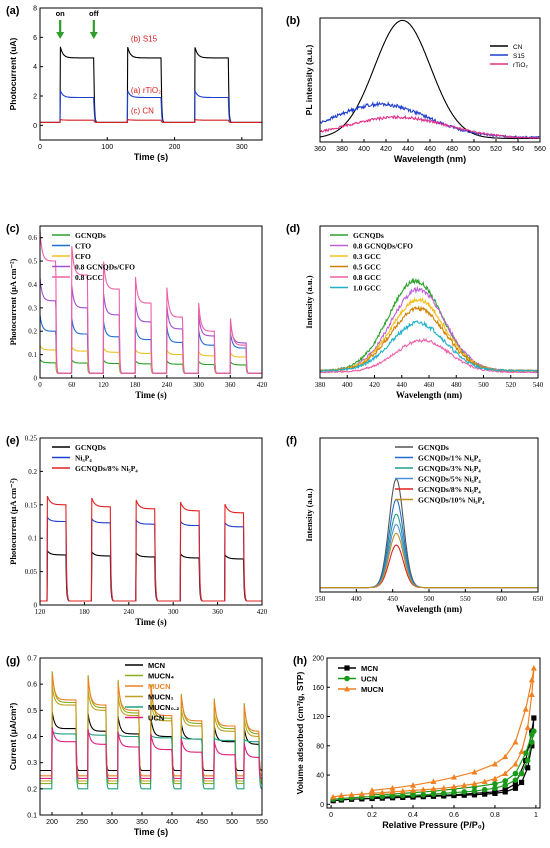  What do you see at coordinates (198, 385) in the screenshot?
I see `x-tick-label-c-5: 300` at bounding box center [198, 385].